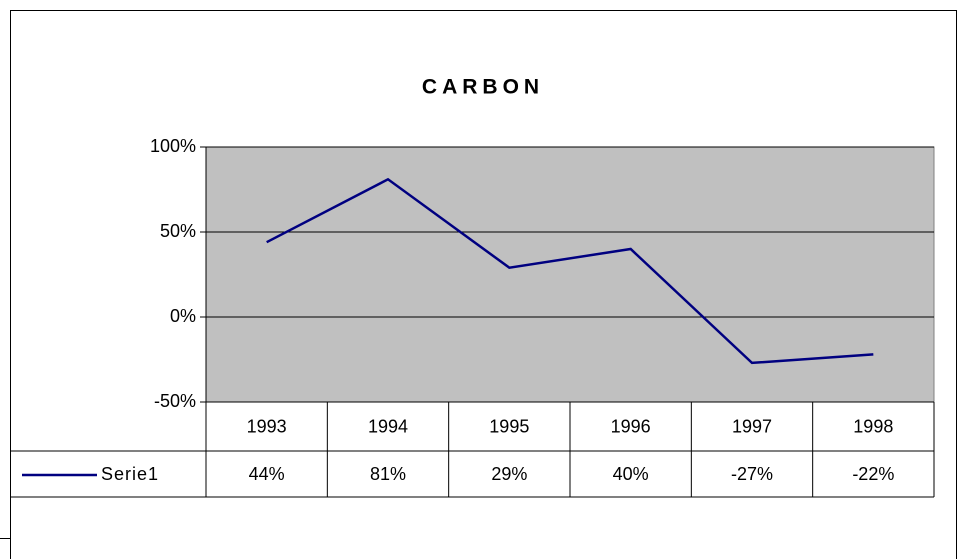 Image resolution: width=958 pixels, height=559 pixels. I want to click on data-table-value: -22%, so click(873, 474).